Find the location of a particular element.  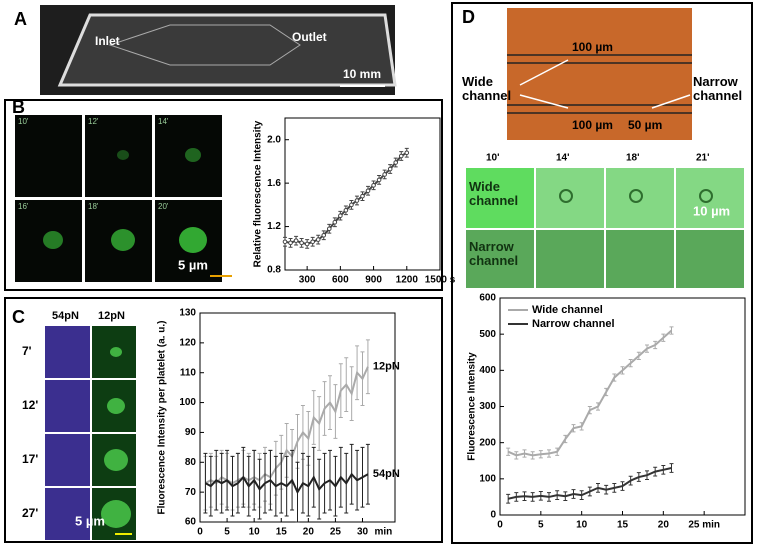

y-tick-label: 400 is located at coordinates (487, 370).